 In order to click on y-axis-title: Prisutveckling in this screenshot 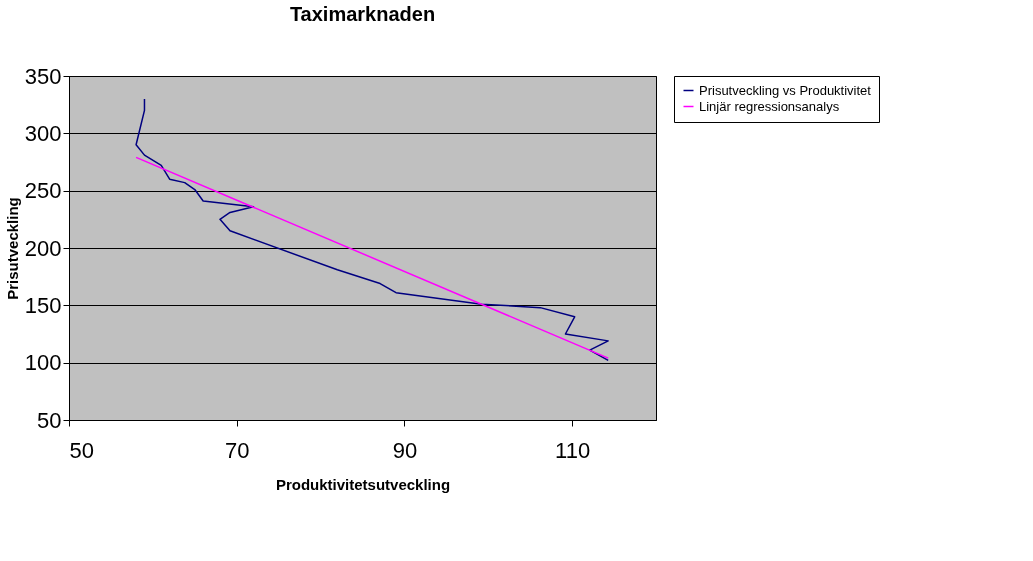, I will do `click(12, 248)`.